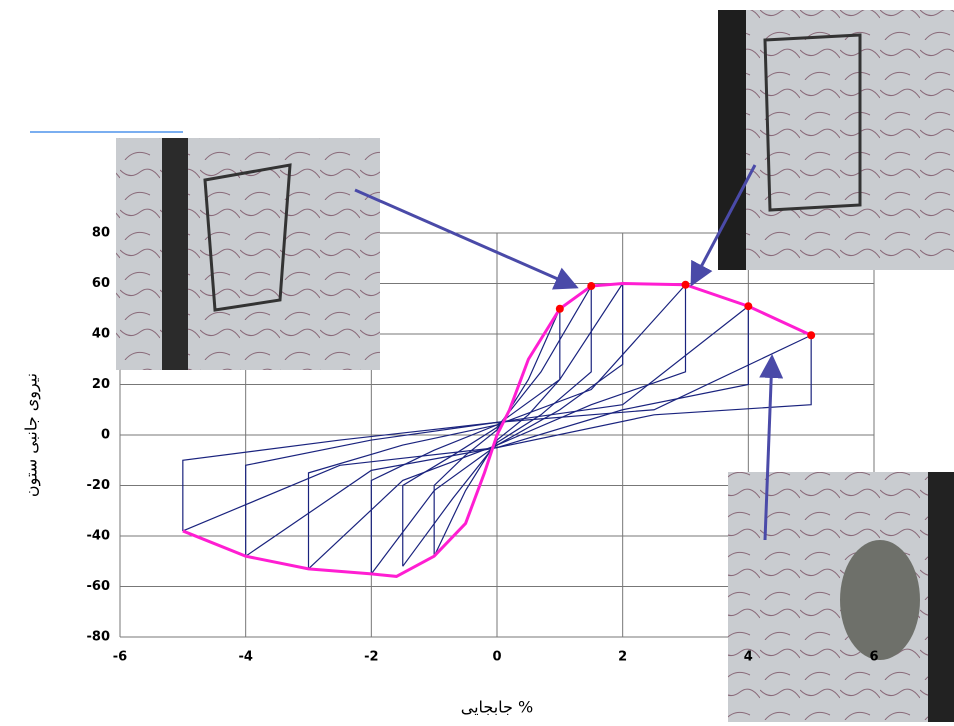 The image size is (954, 726). What do you see at coordinates (101, 233) in the screenshot?
I see `y-tick-label: 80` at bounding box center [101, 233].